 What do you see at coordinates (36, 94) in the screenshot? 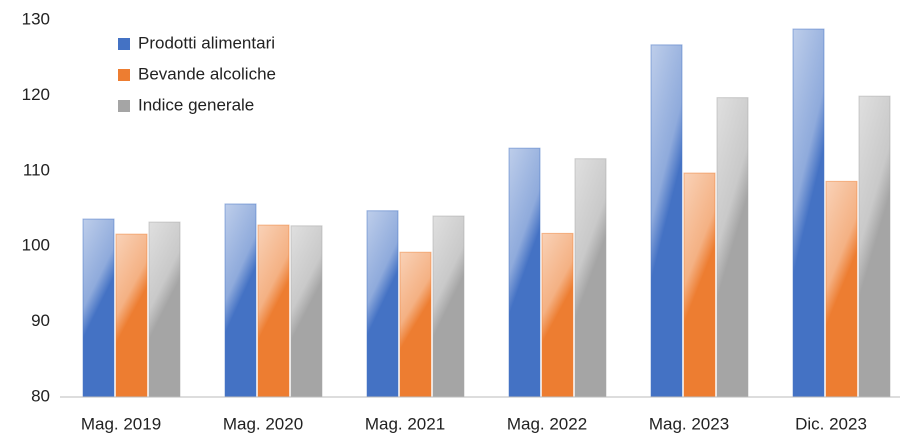
I see `y-tick-label: 120` at bounding box center [36, 94].